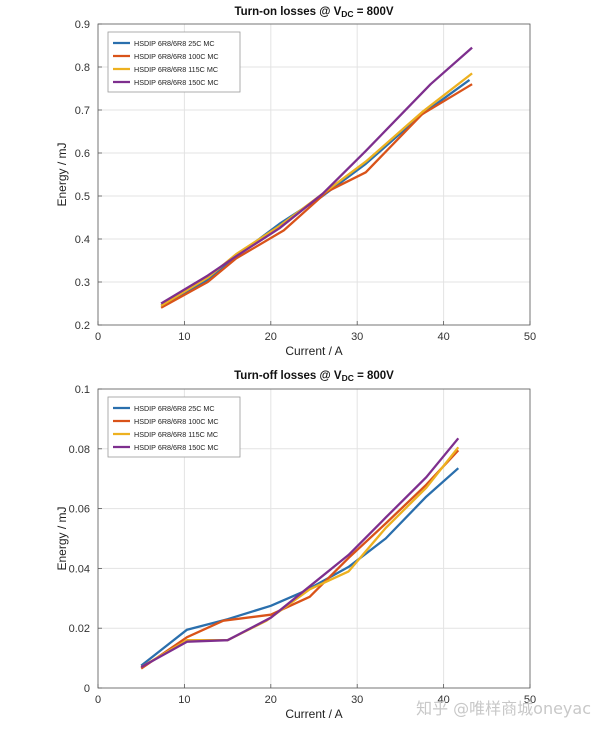 The width and height of the screenshot is (605, 735). I want to click on chart-title-main: Turn-off losses @ V, so click(288, 376).